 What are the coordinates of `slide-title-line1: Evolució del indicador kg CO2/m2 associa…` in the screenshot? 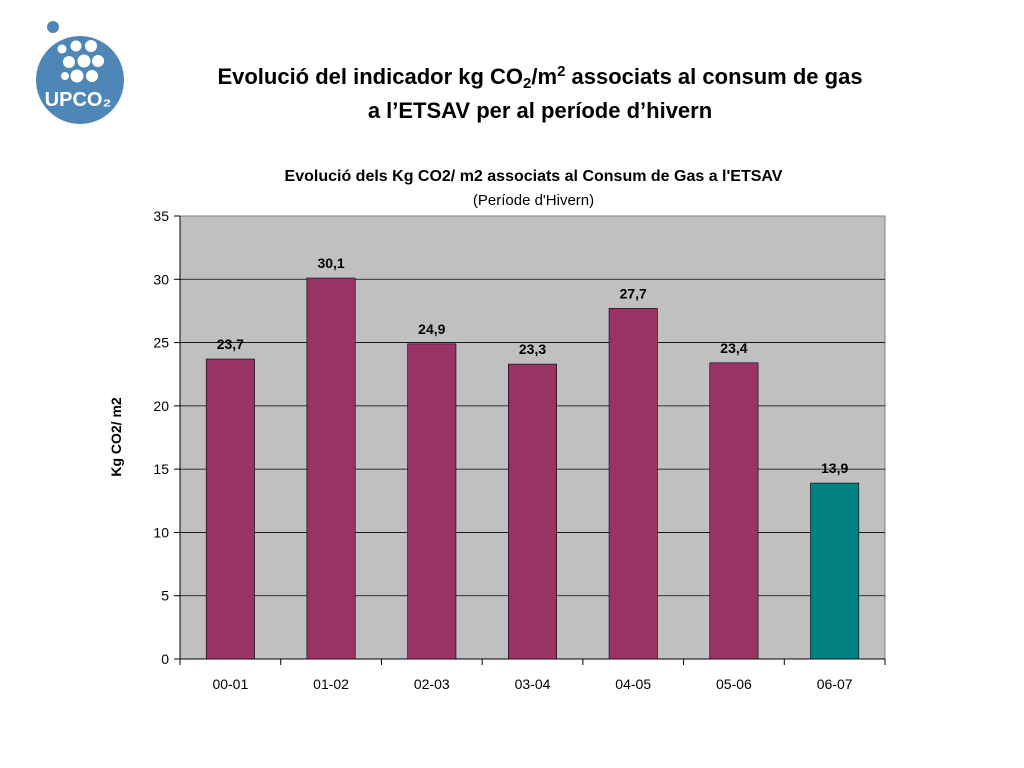 It's located at (540, 77).